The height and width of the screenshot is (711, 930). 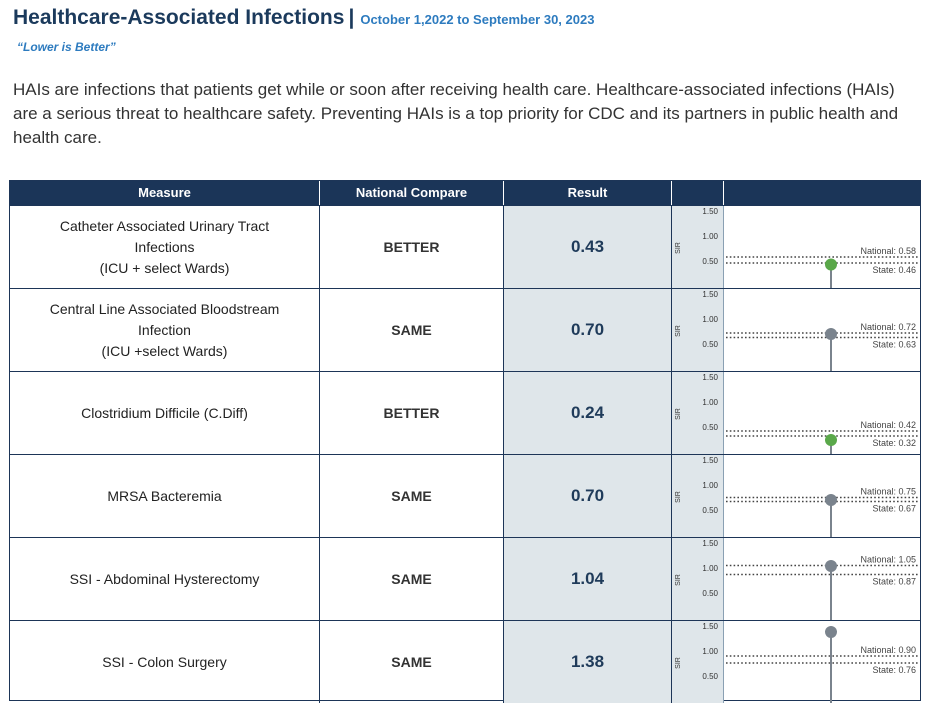 I want to click on measure-cell: SSI - Colon Surgery, so click(x=165, y=662).